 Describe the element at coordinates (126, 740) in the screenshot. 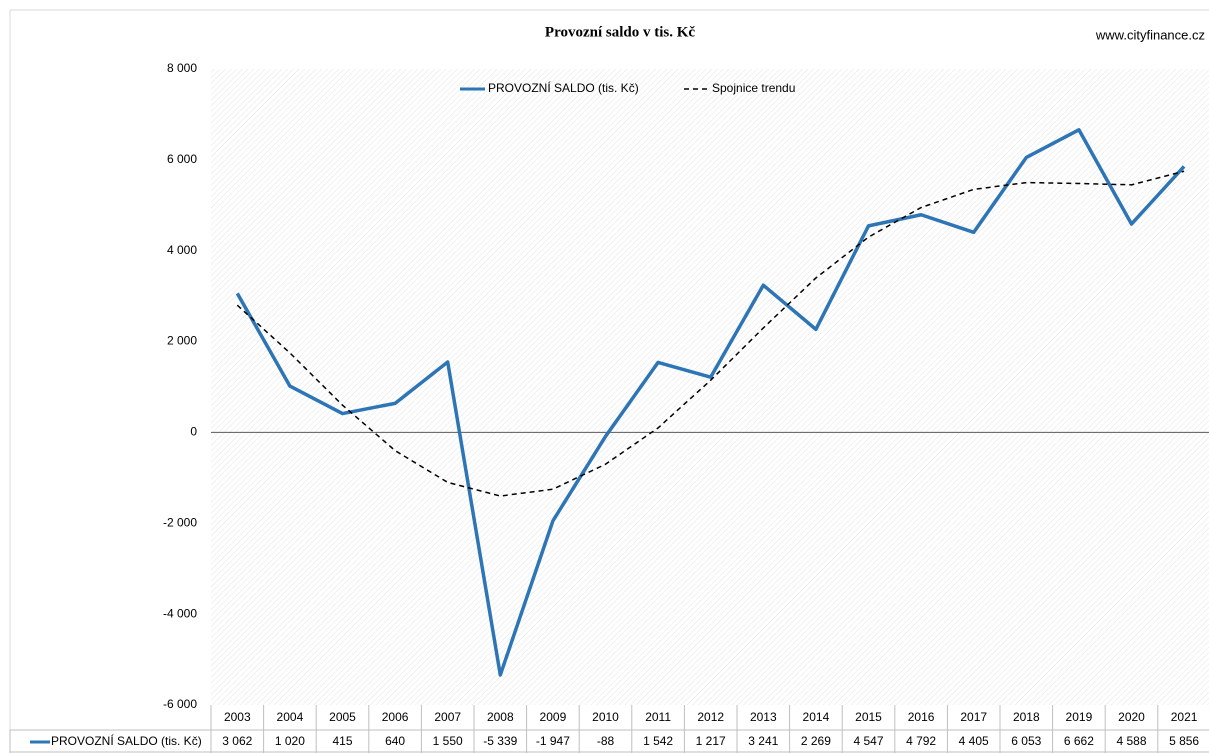

I see `table-row-label: PROVOZNÍ SALDO (tis. Kč)` at that location.